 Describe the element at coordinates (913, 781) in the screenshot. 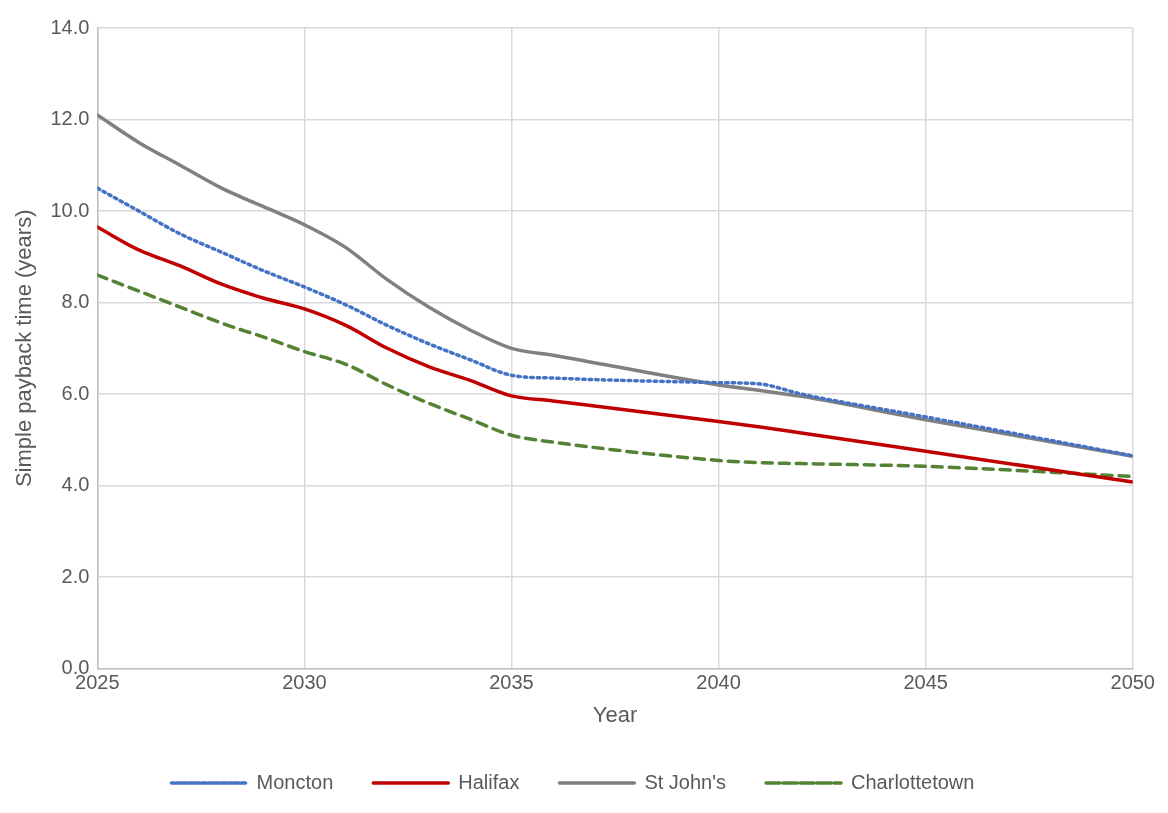

I see `legend-label: Charlottetown` at that location.